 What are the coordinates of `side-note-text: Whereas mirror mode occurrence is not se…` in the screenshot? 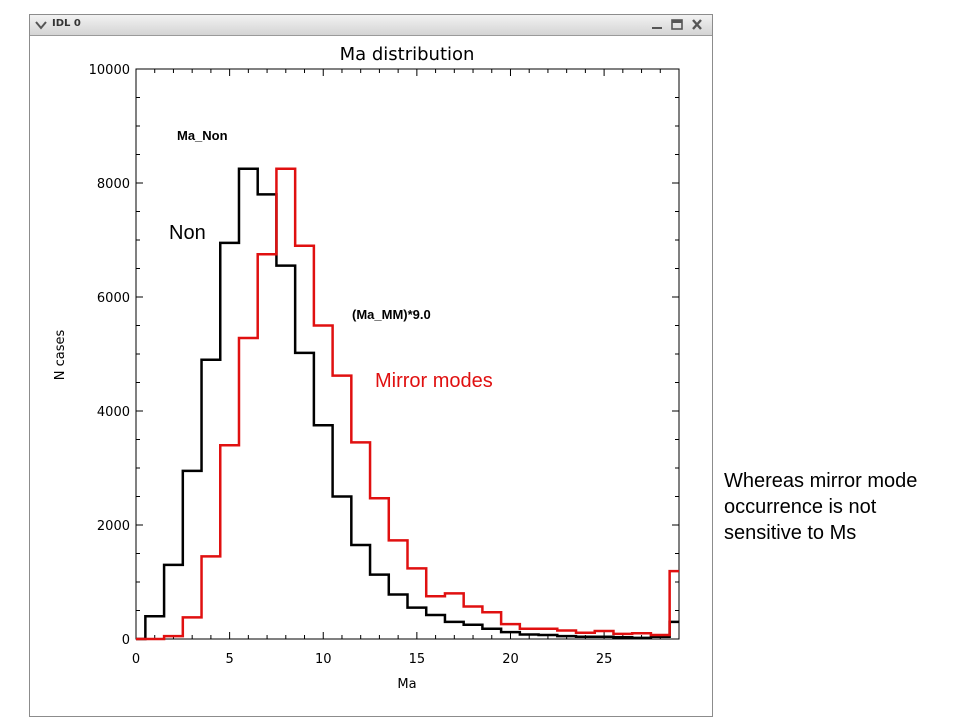 It's located at (821, 507).